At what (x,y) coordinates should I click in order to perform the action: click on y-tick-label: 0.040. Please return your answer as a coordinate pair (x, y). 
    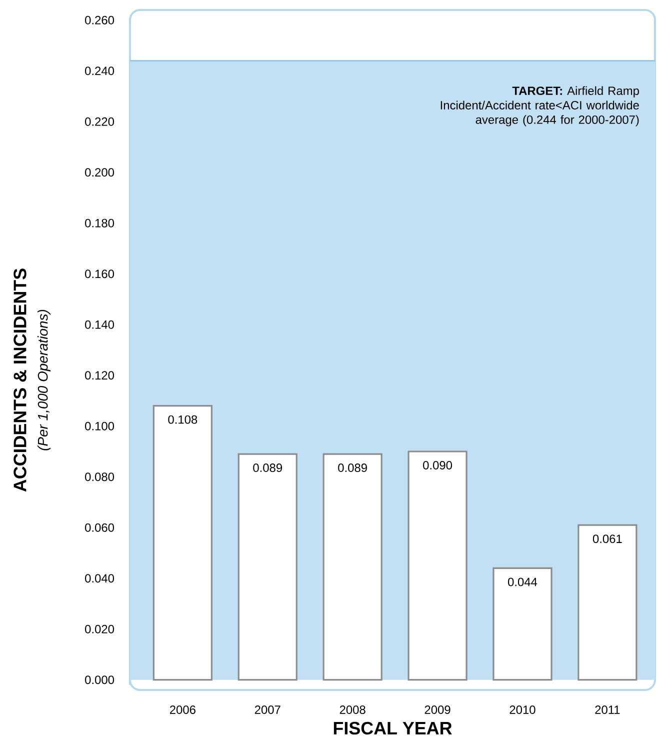
    Looking at the image, I should click on (99, 578).